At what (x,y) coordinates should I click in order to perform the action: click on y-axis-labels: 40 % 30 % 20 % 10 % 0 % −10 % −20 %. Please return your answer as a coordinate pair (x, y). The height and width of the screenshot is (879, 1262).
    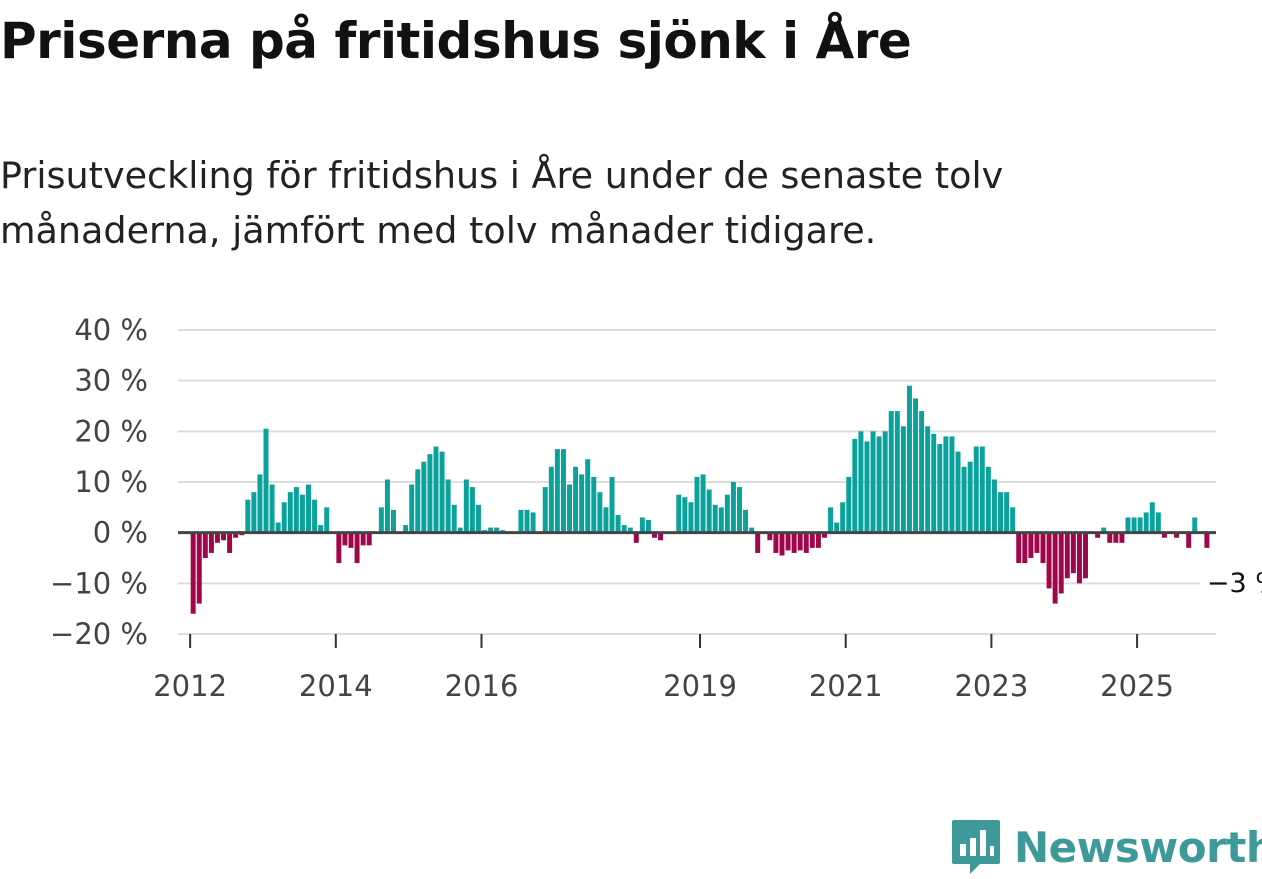
    Looking at the image, I should click on (99, 482).